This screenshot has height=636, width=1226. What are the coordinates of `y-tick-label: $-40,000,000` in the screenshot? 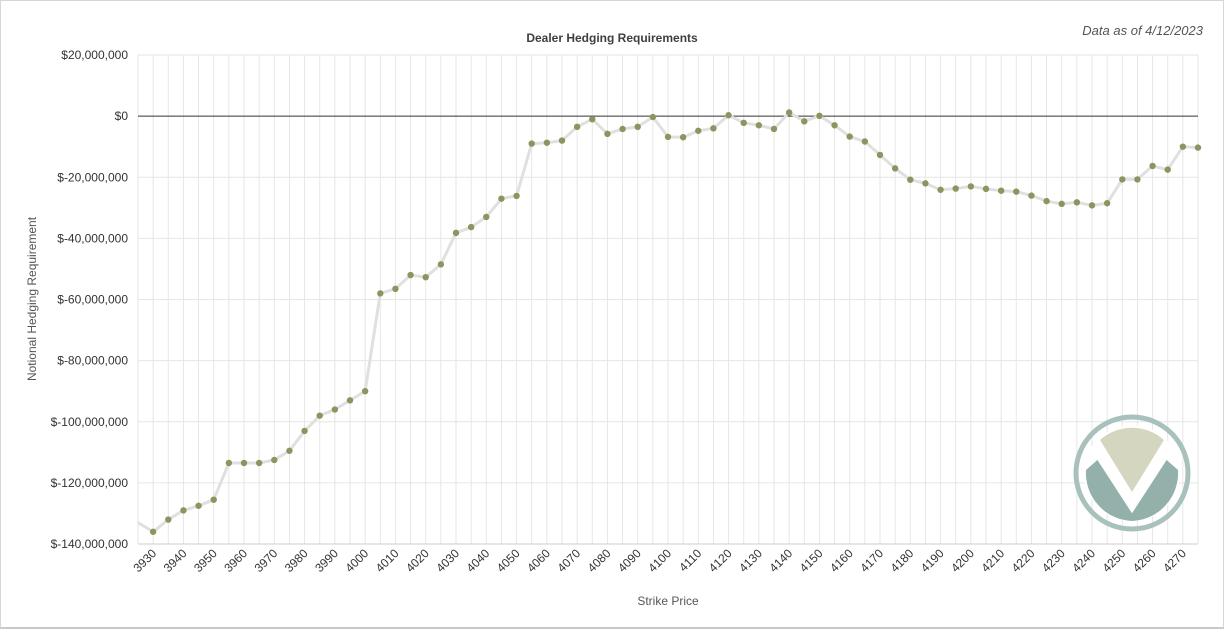 It's located at (92, 238).